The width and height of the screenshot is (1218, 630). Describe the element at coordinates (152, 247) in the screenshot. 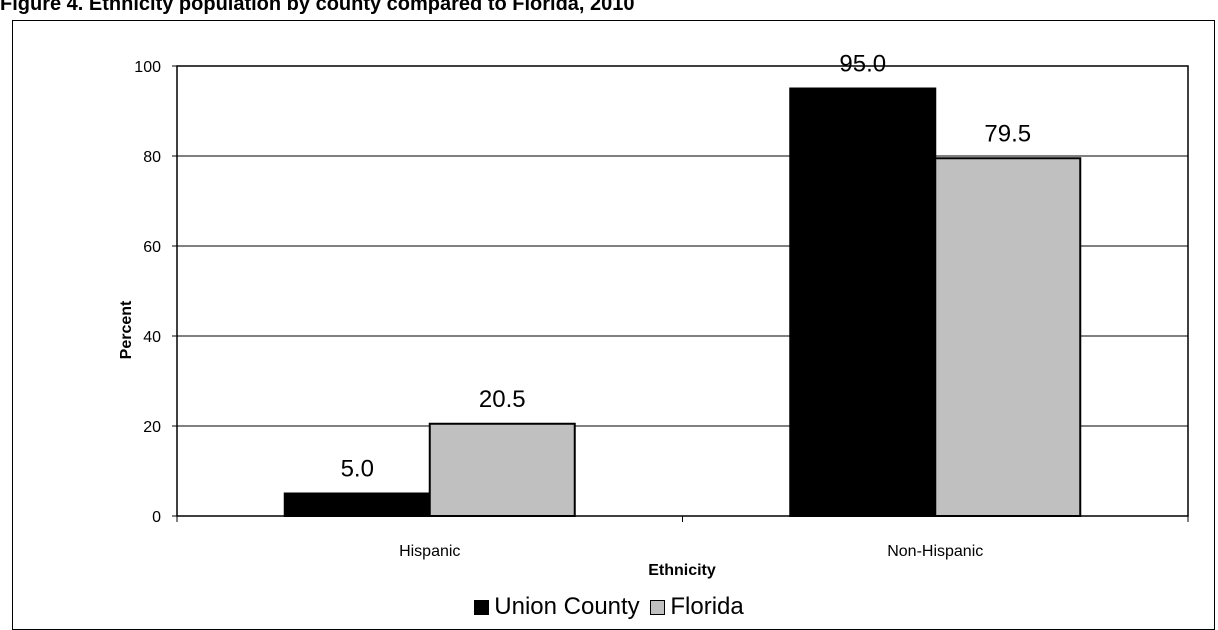

I see `y-tick-label: 60` at that location.